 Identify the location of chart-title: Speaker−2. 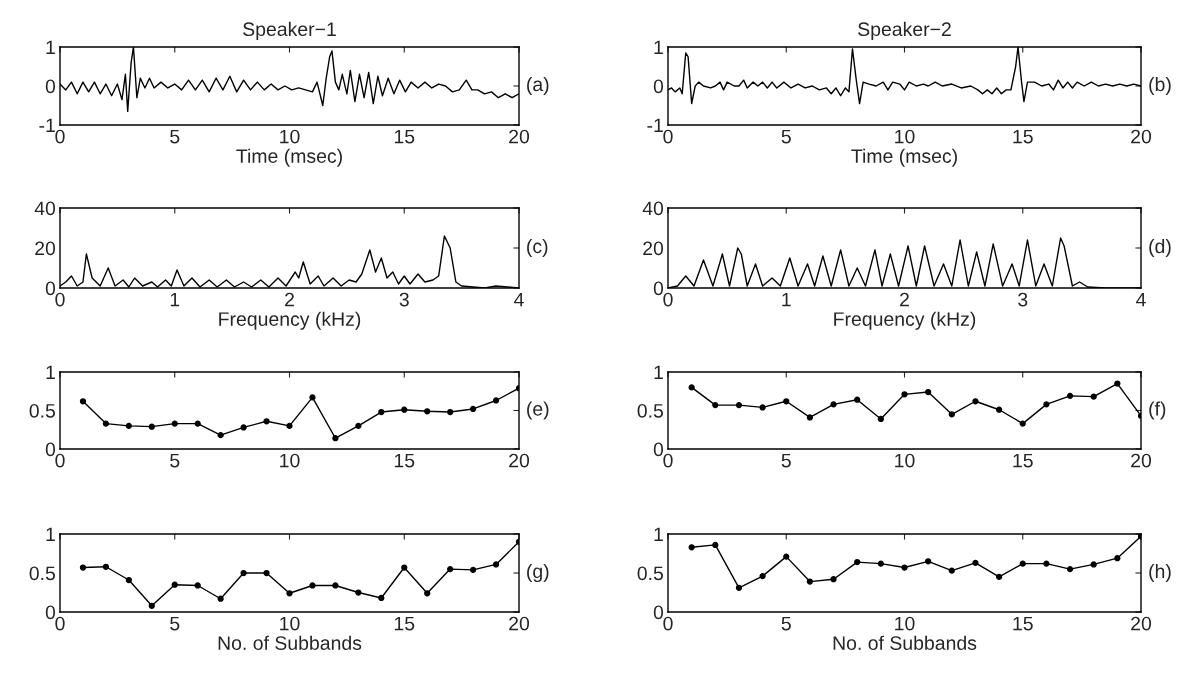
(904, 30).